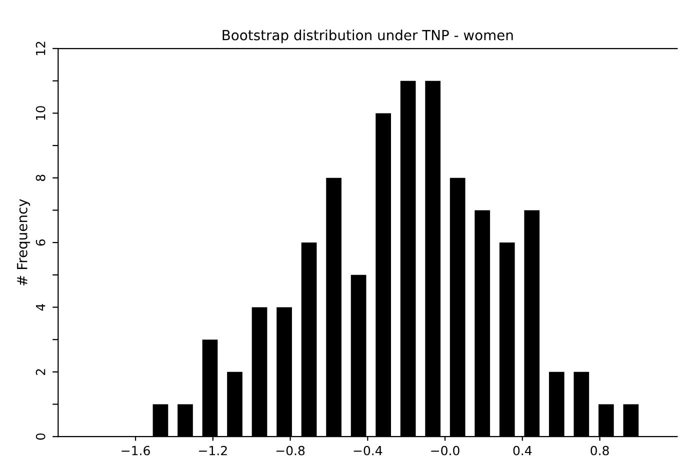  I want to click on chart-title: Bootstrap distribution under TNP - women, so click(367, 37).